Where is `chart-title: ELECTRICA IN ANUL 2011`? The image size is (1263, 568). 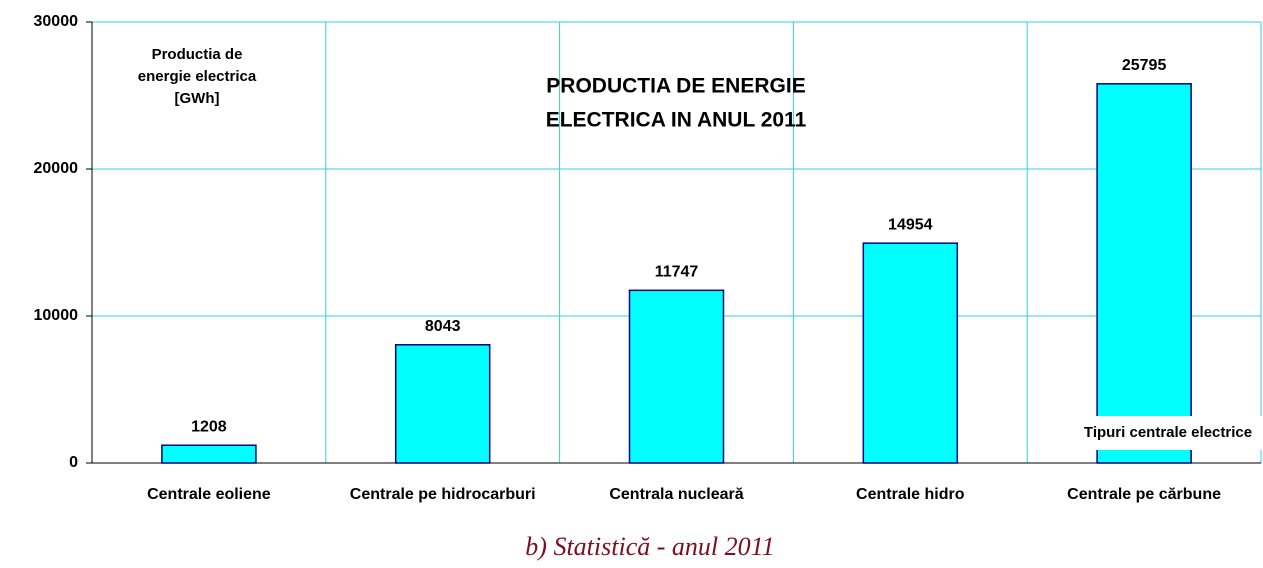
chart-title: ELECTRICA IN ANUL 2011 is located at coordinates (676, 120).